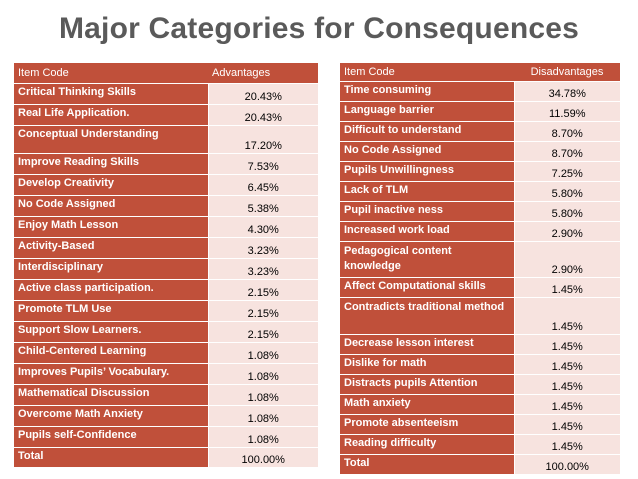  What do you see at coordinates (427, 384) in the screenshot?
I see `disadvantages-item: Distracts pupils Attention` at bounding box center [427, 384].